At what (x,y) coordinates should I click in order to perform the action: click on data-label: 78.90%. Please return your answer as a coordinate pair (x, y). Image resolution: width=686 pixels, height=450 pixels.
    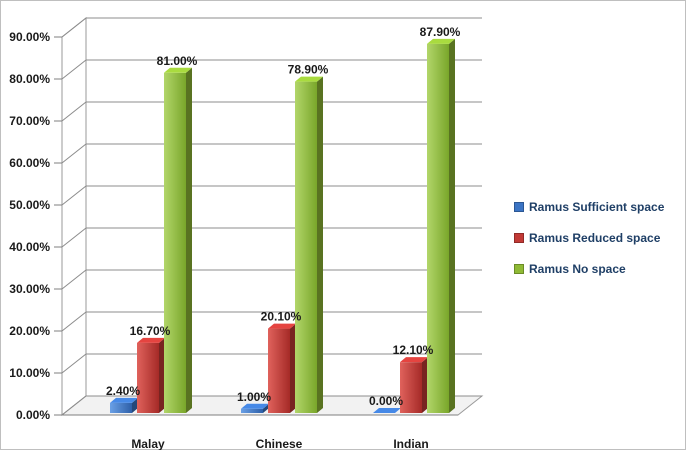
    Looking at the image, I should click on (308, 70).